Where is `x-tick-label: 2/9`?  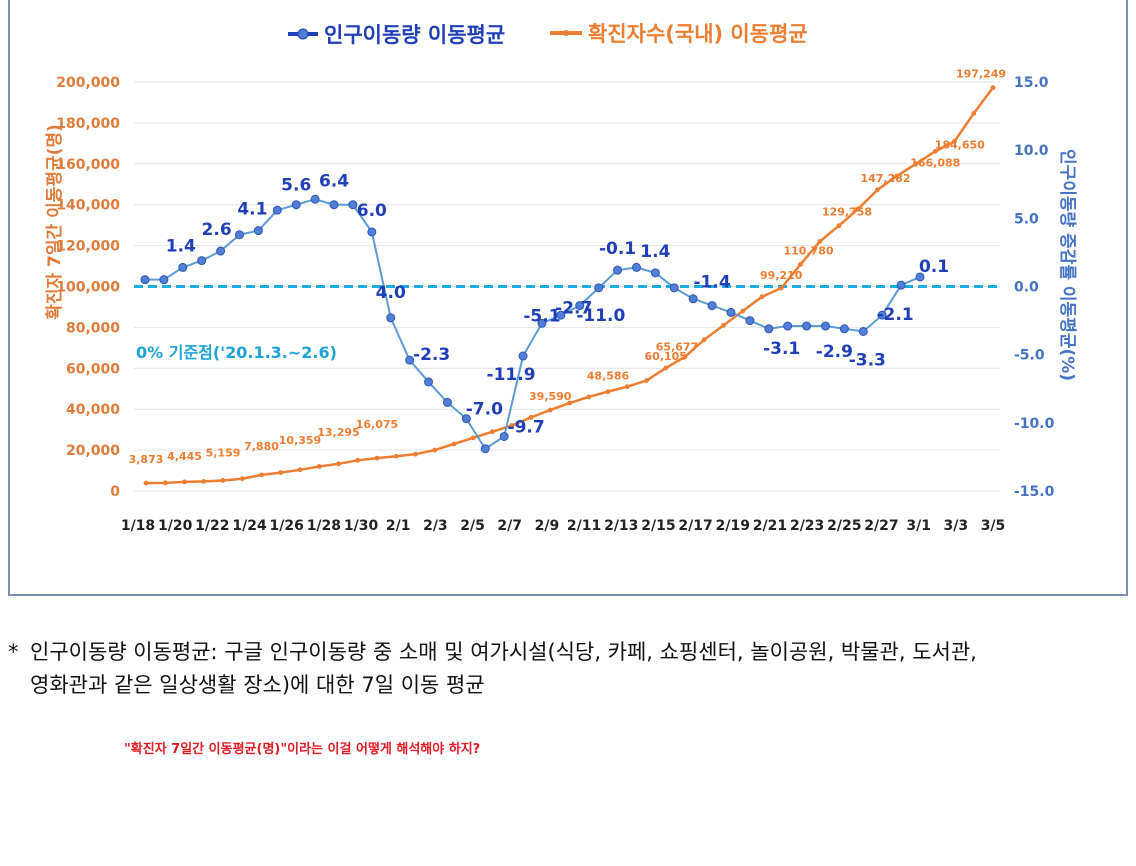
x-tick-label: 2/9 is located at coordinates (547, 526).